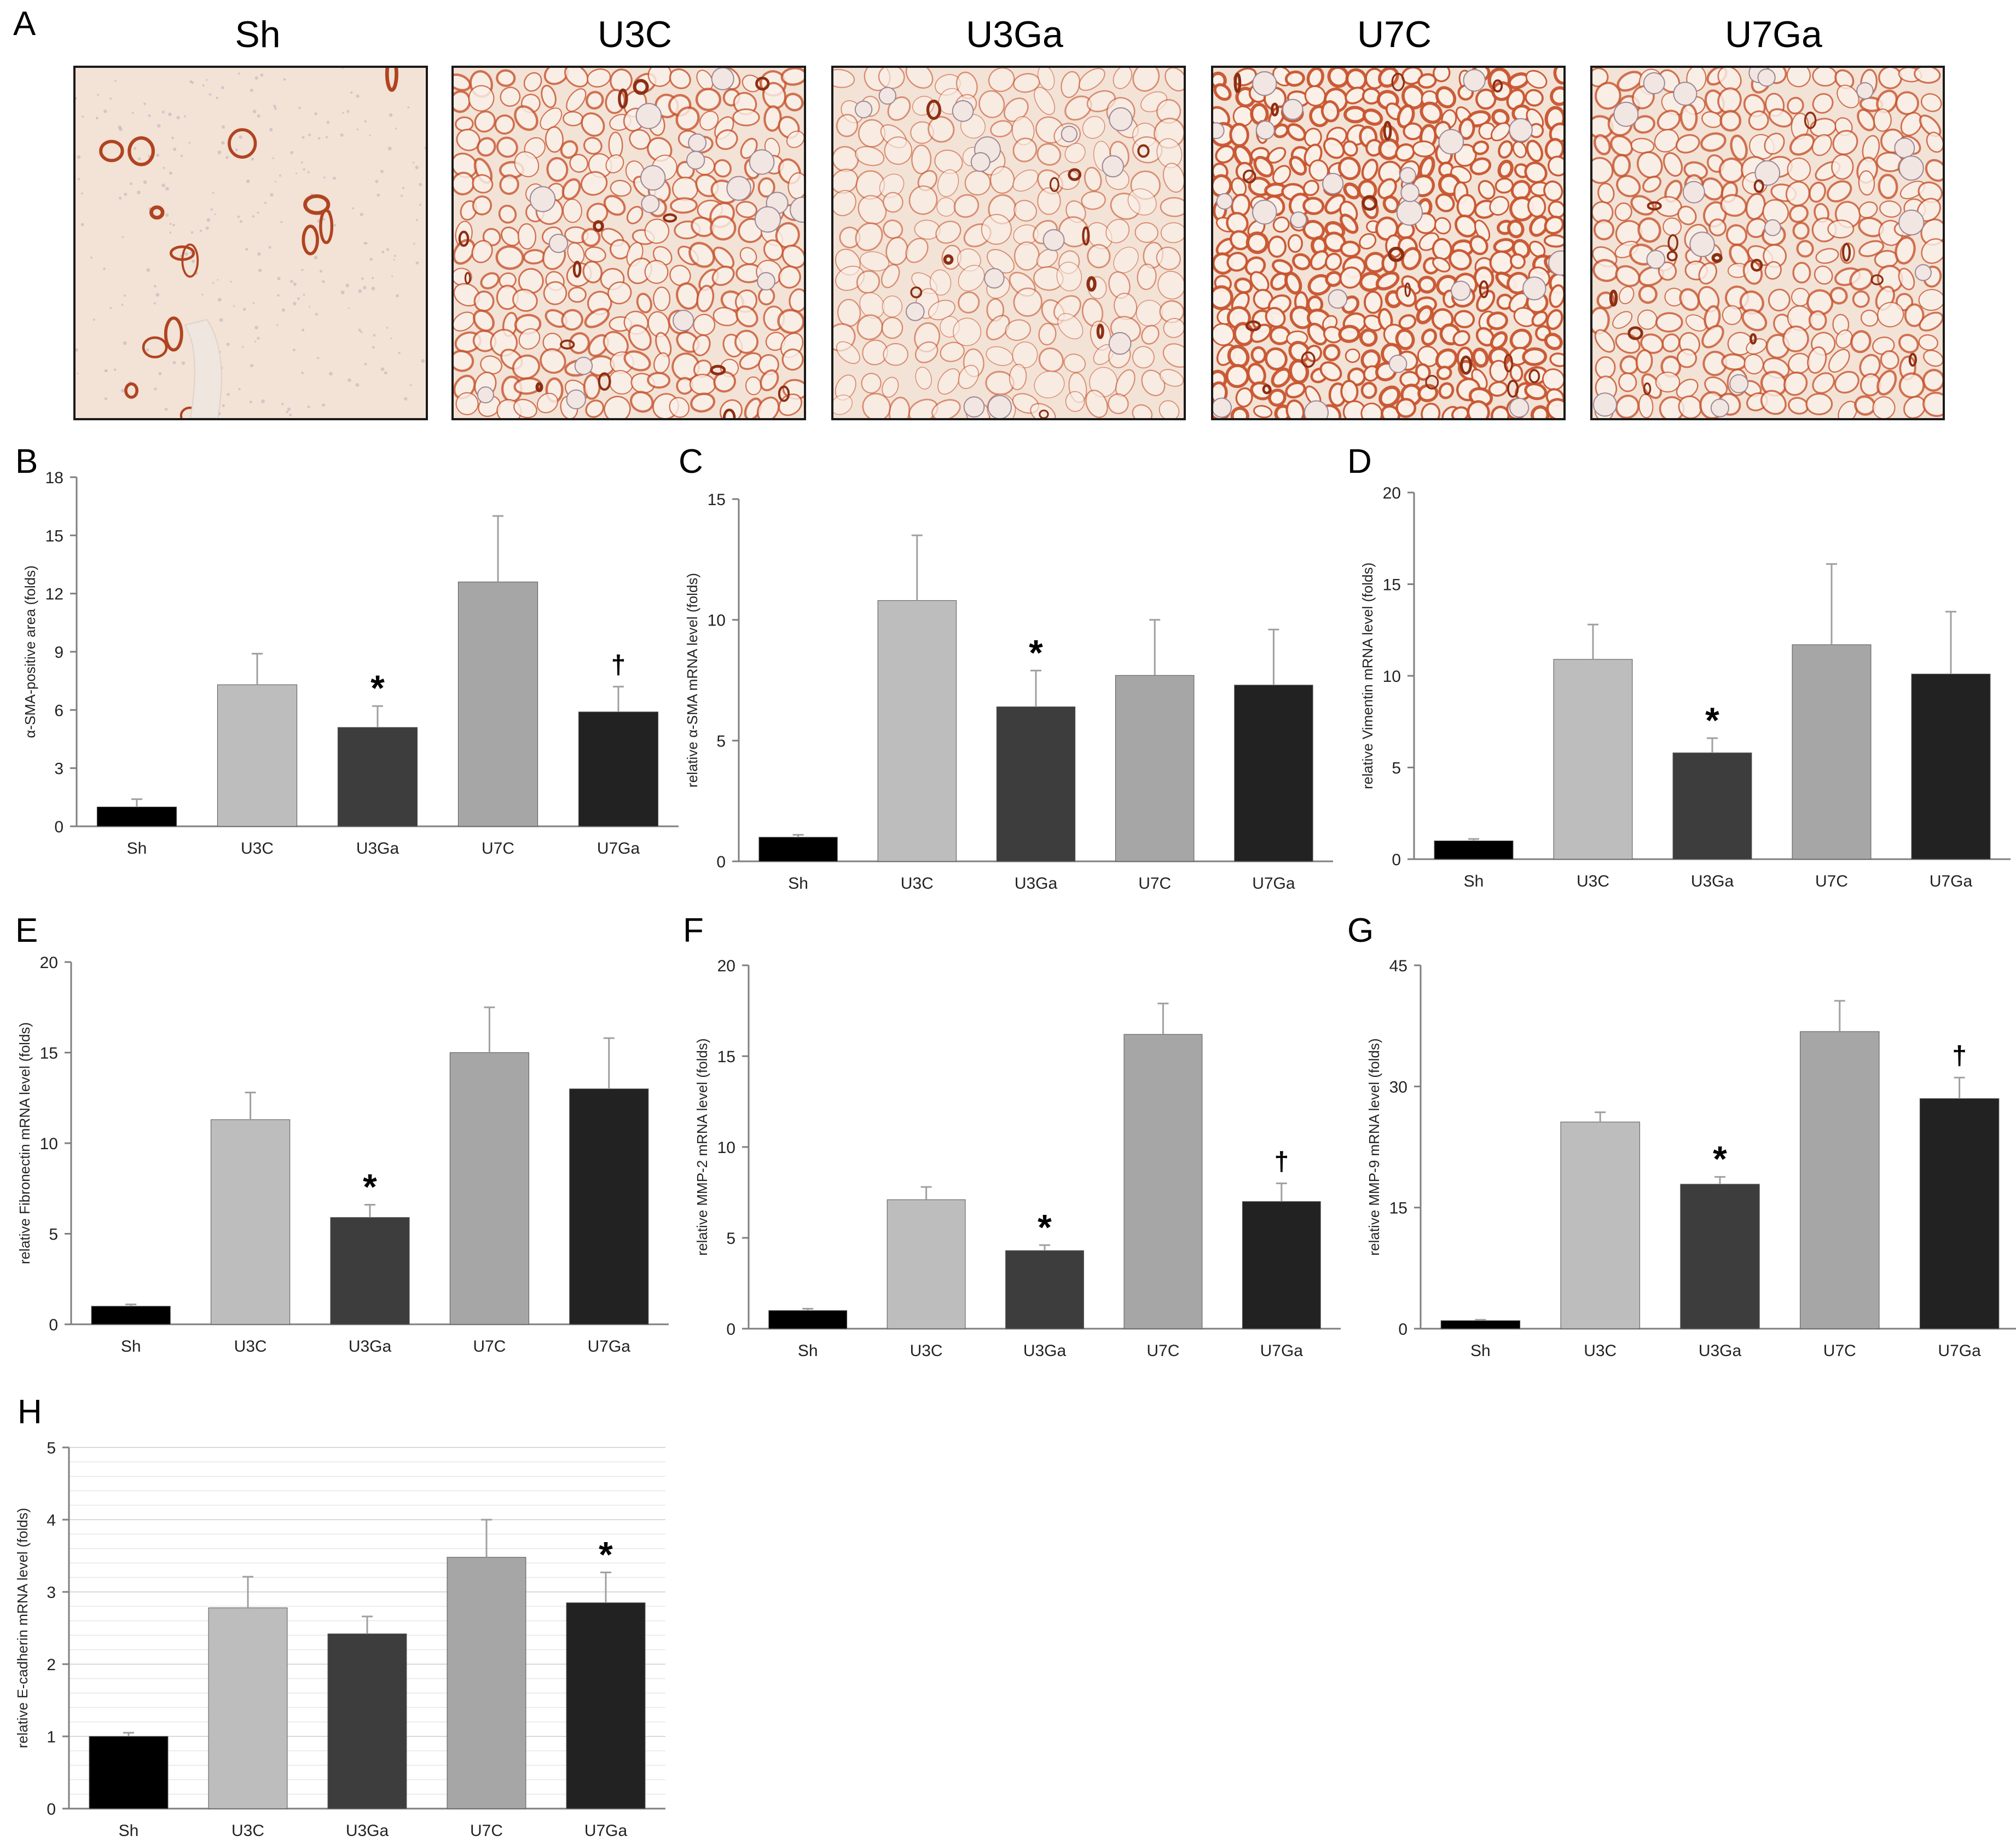  What do you see at coordinates (498, 848) in the screenshot?
I see `x-tick-label: U7C` at bounding box center [498, 848].